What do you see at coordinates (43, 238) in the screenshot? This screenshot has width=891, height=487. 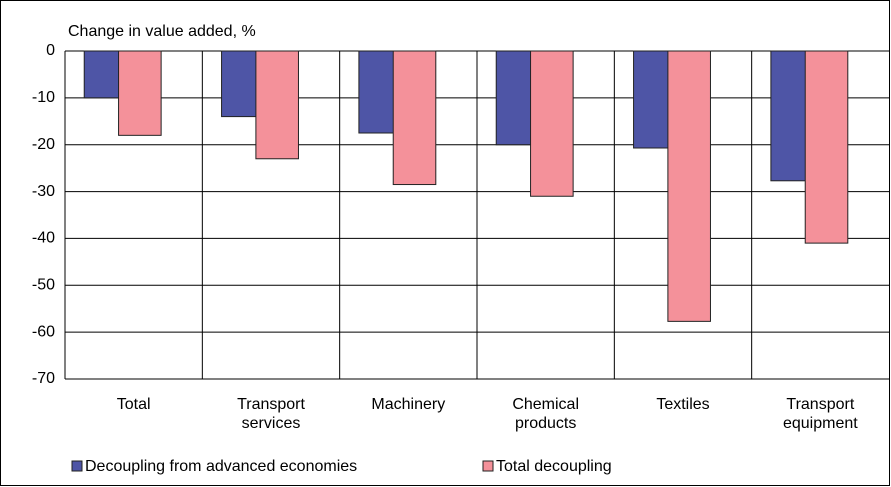 I see `y-tick-label: -40` at bounding box center [43, 238].